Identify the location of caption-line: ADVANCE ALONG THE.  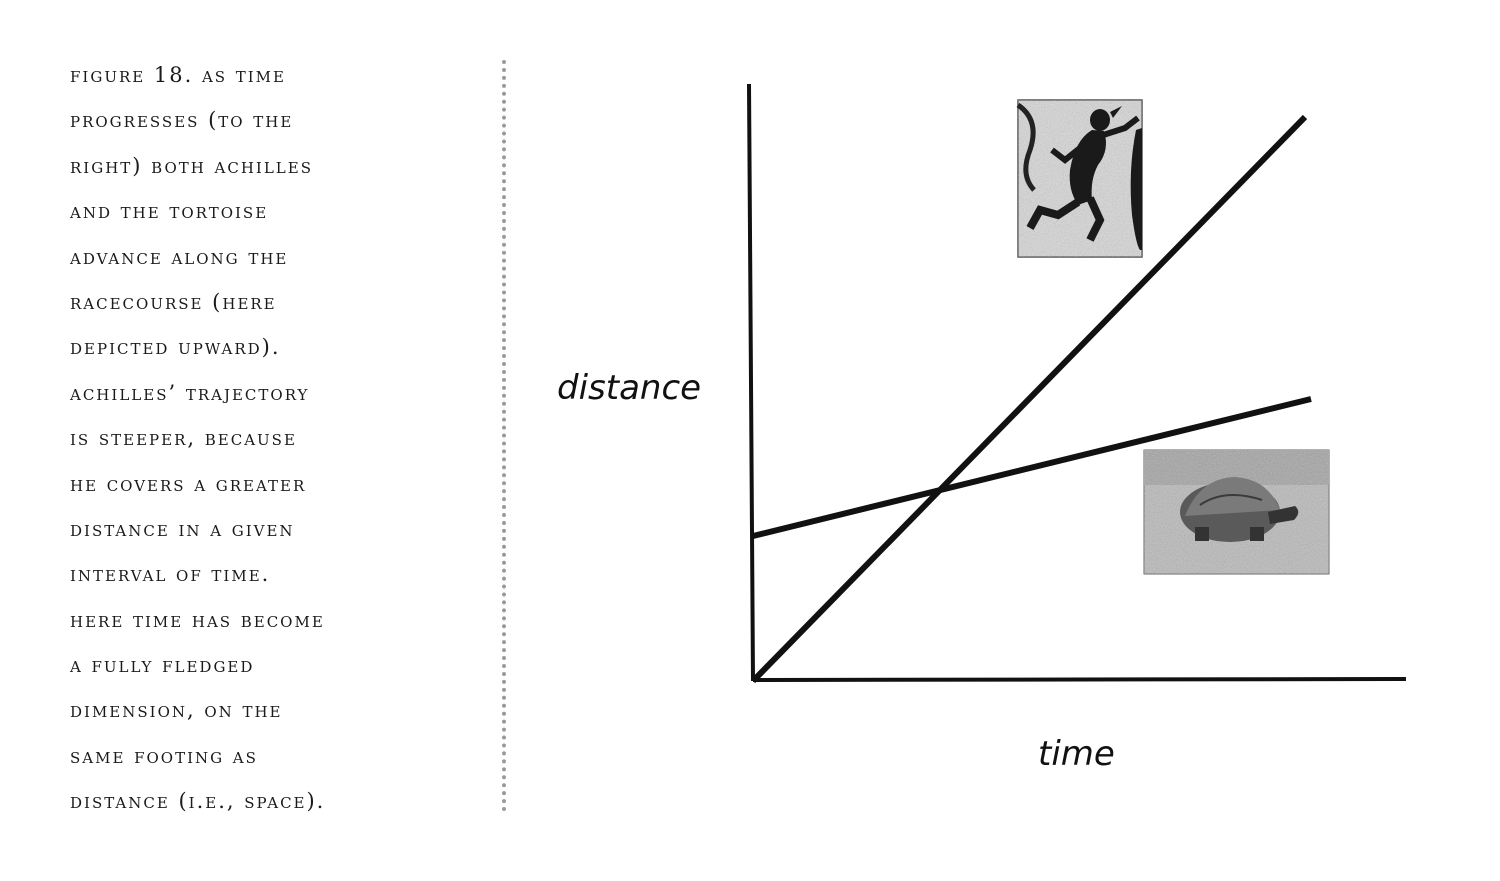
(179, 256).